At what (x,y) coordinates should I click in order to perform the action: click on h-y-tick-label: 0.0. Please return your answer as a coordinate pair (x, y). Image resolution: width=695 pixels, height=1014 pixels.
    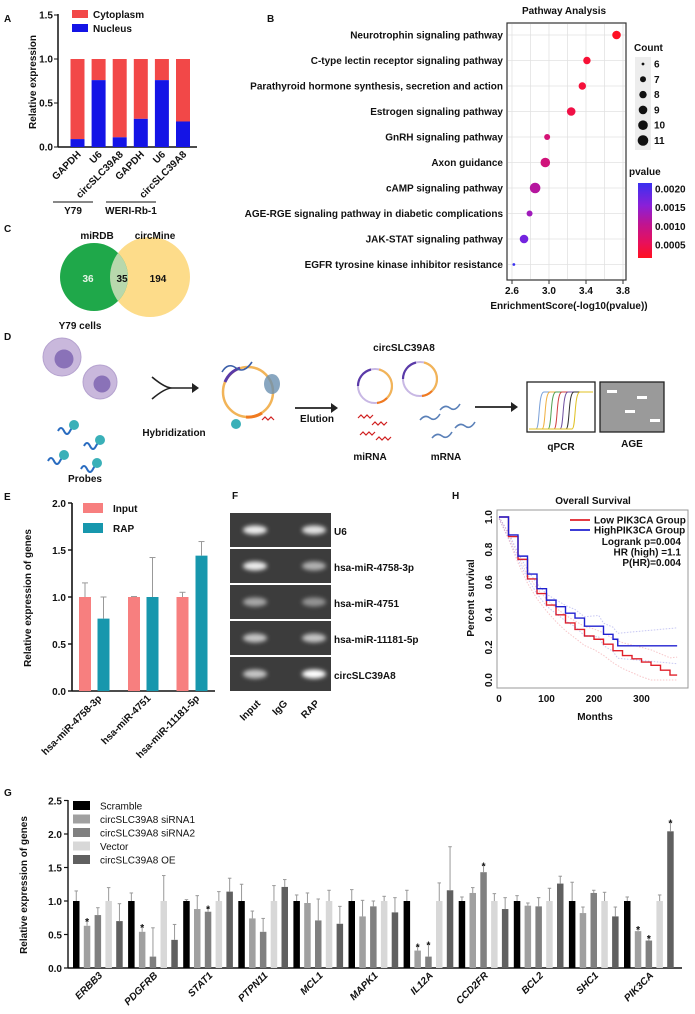
    Looking at the image, I should click on (489, 680).